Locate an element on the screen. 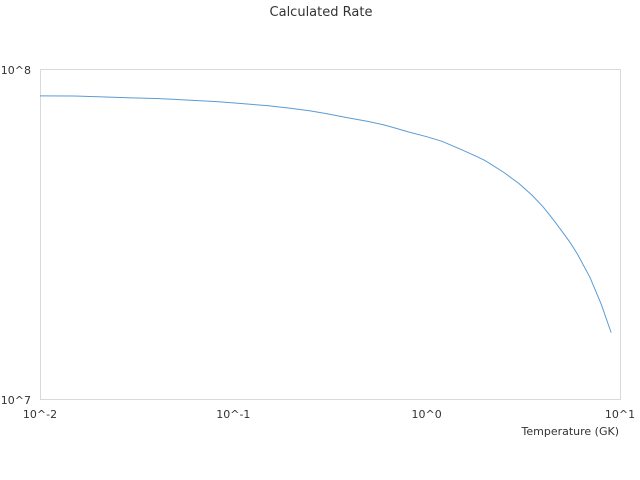  y-axis-ticks: 10^7 10^8 is located at coordinates (16, 235).